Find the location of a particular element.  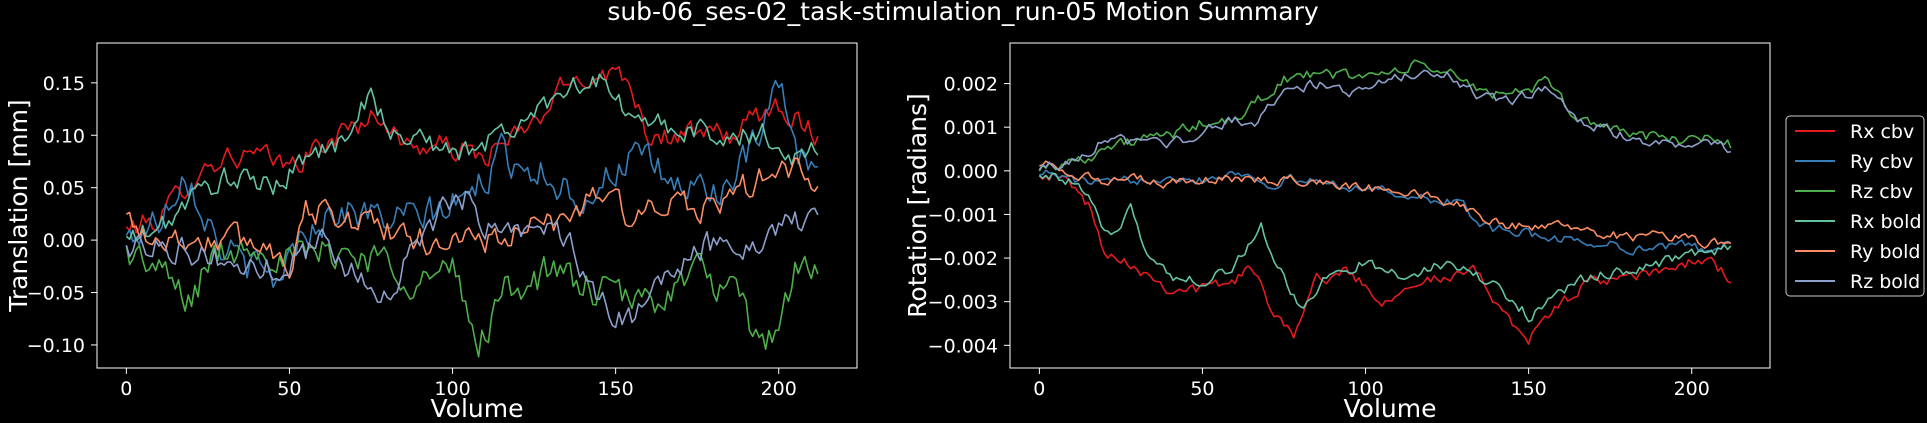

y-tick-label: 0.10 is located at coordinates (64, 136).